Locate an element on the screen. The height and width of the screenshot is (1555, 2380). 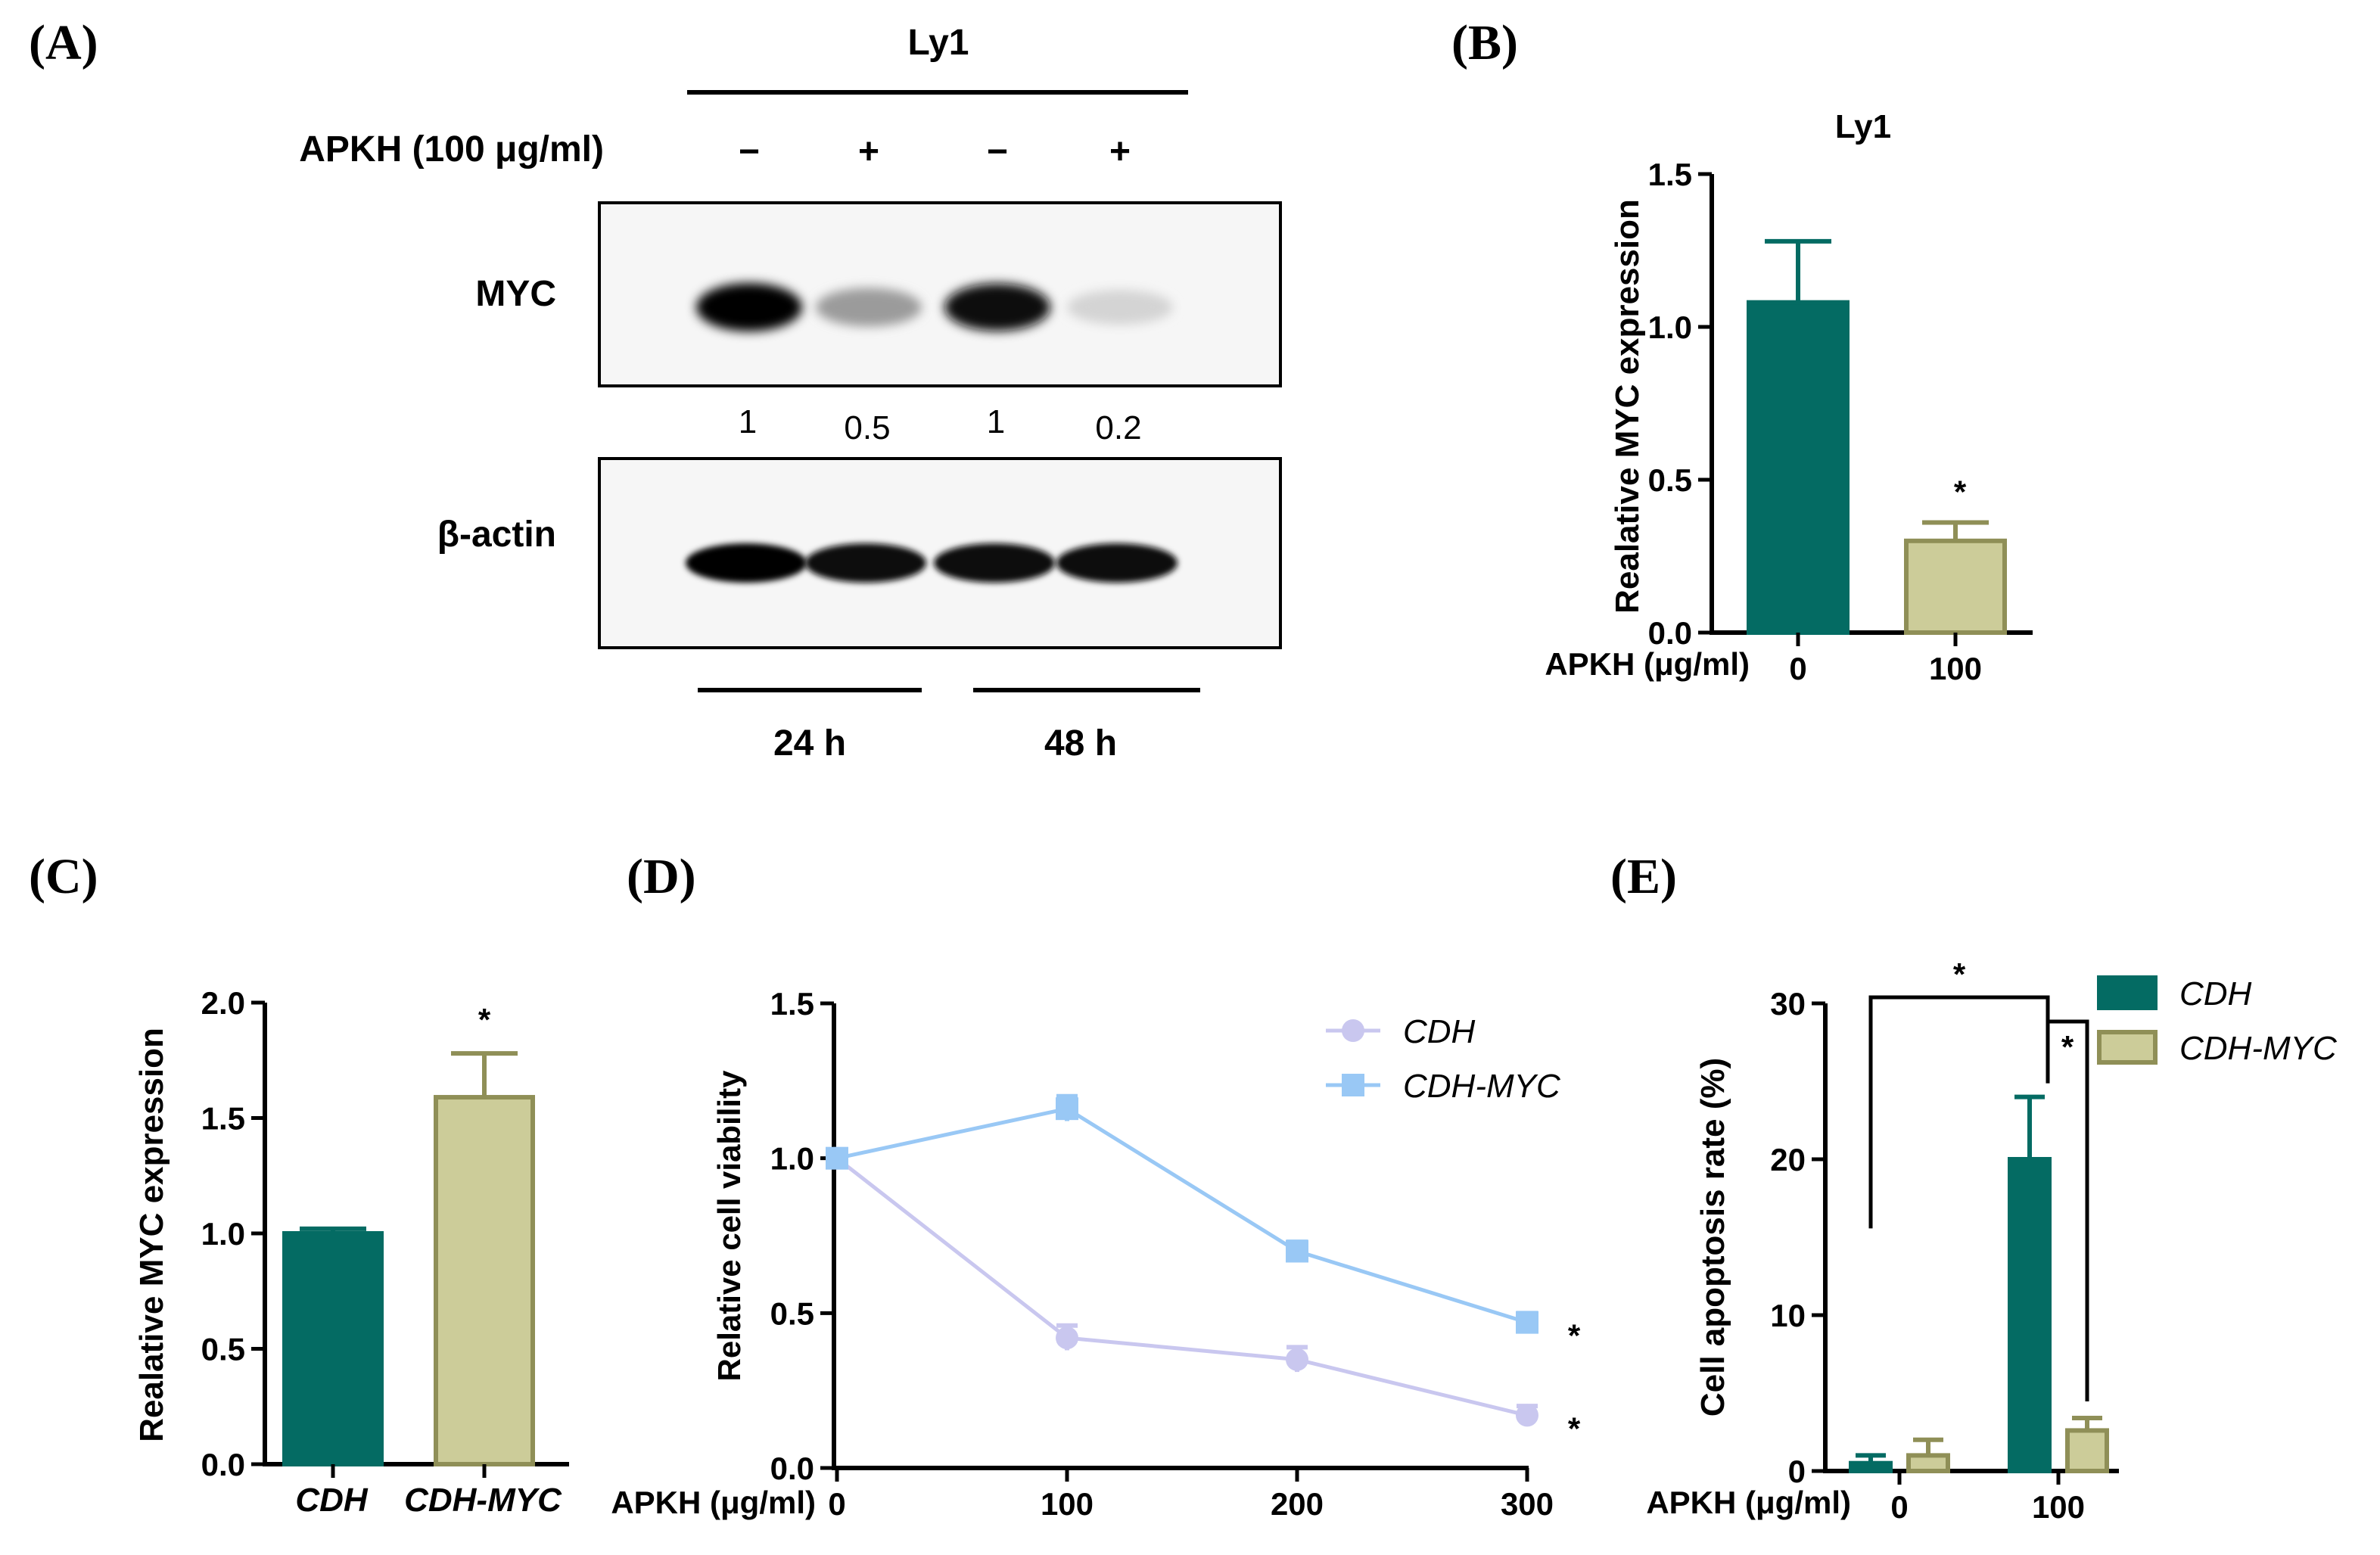
blot-time-label-48h: 48 h is located at coordinates (1080, 743).